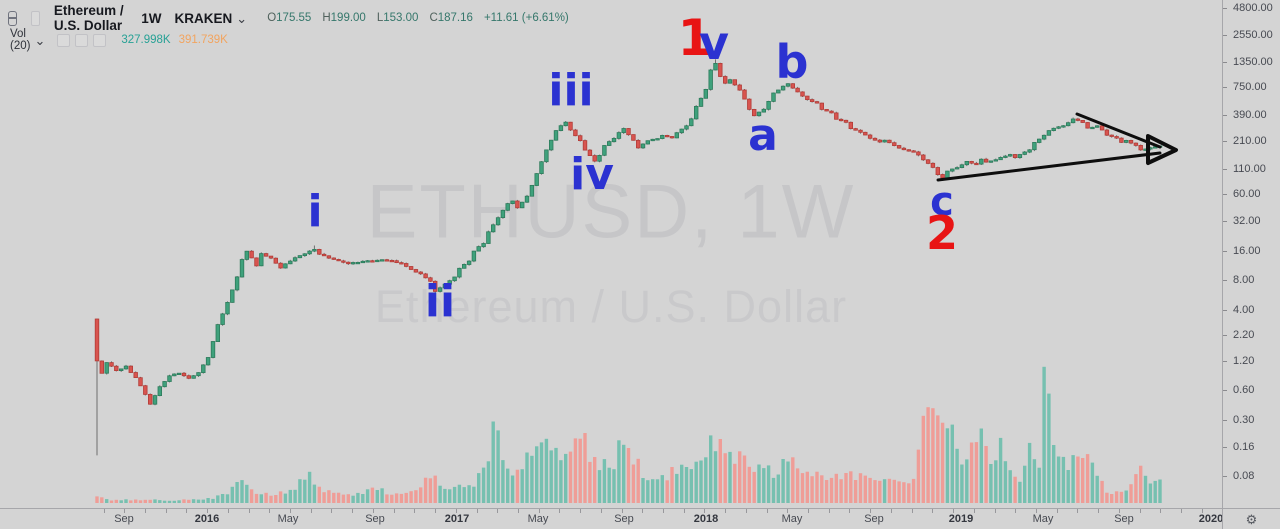 The image size is (1280, 529). I want to click on close-value: 187.16, so click(455, 18).